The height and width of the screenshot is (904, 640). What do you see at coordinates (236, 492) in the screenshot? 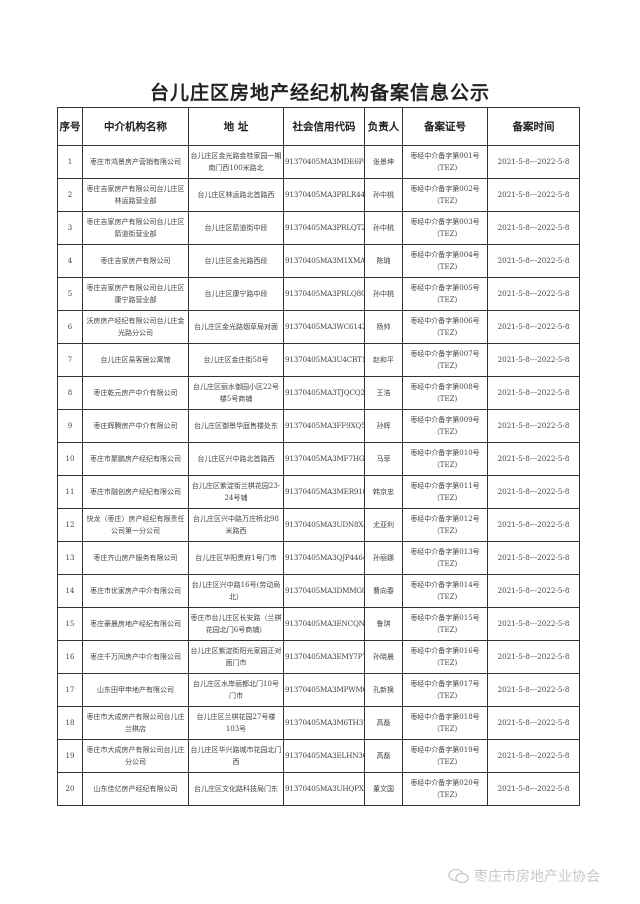
I see `cell-address: 台儿庄区紫淀街兰棋花园23-24号铺` at bounding box center [236, 492].